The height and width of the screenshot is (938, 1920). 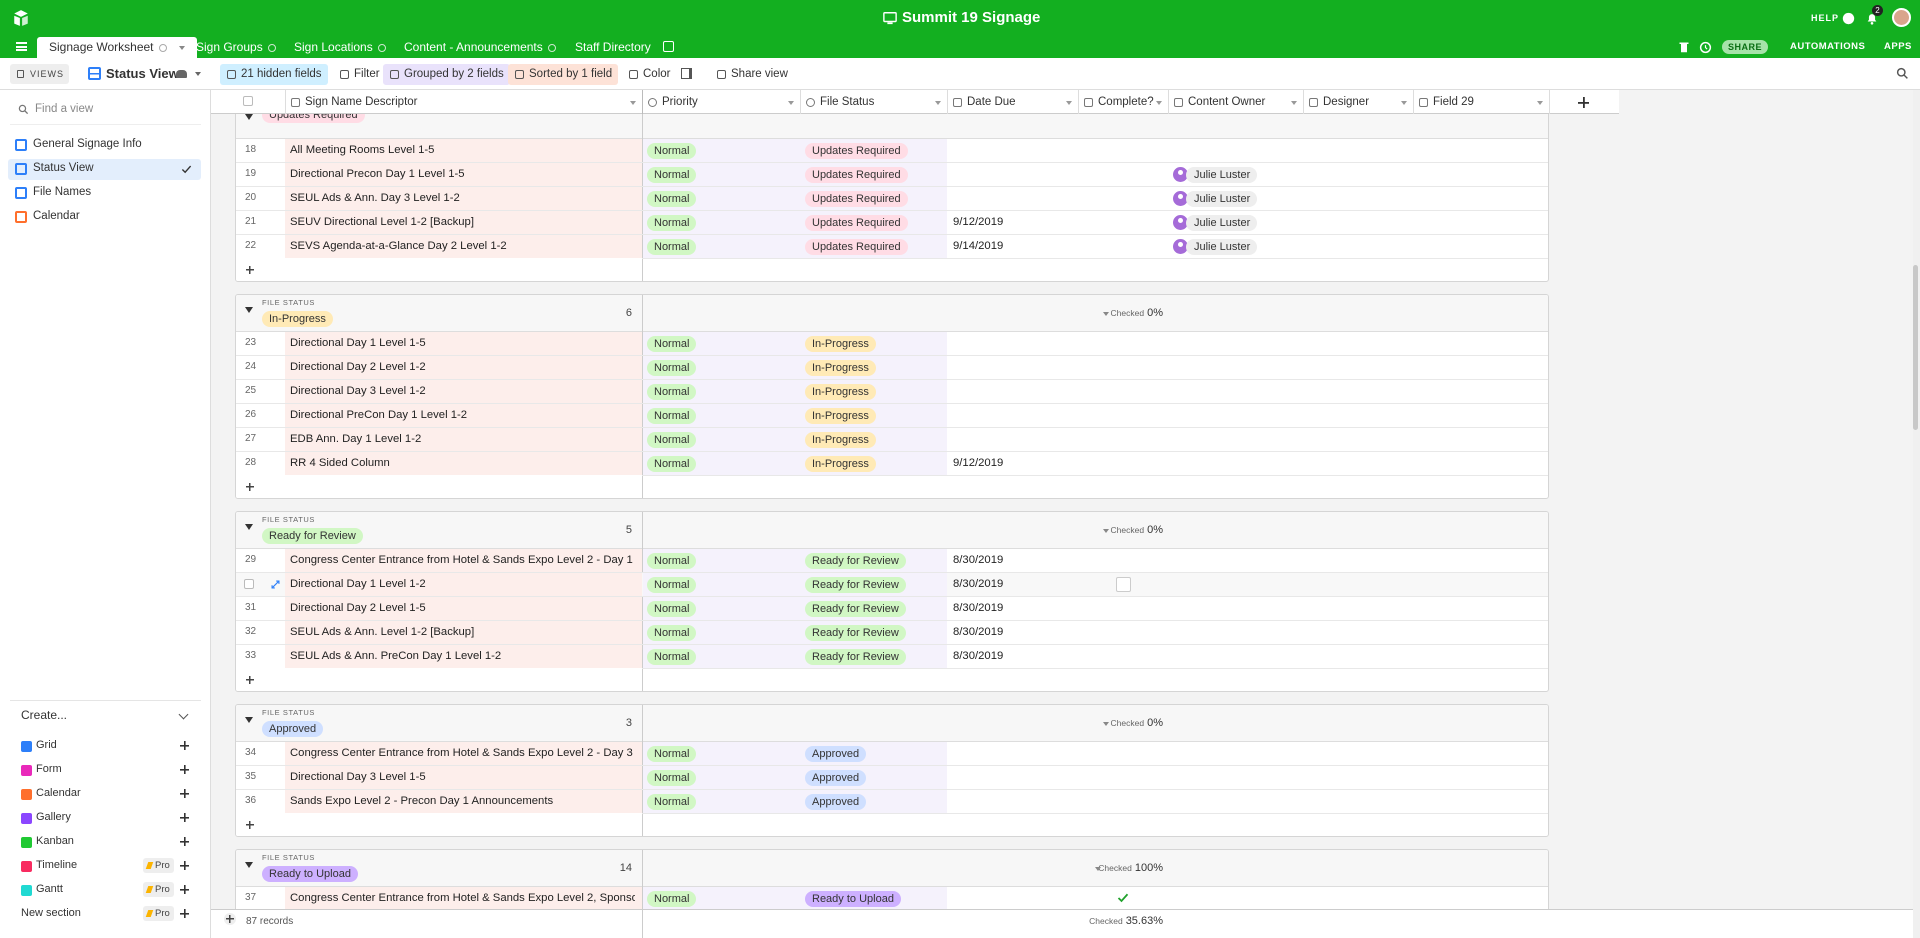 I want to click on view-item: General Signage Info, so click(x=87, y=144).